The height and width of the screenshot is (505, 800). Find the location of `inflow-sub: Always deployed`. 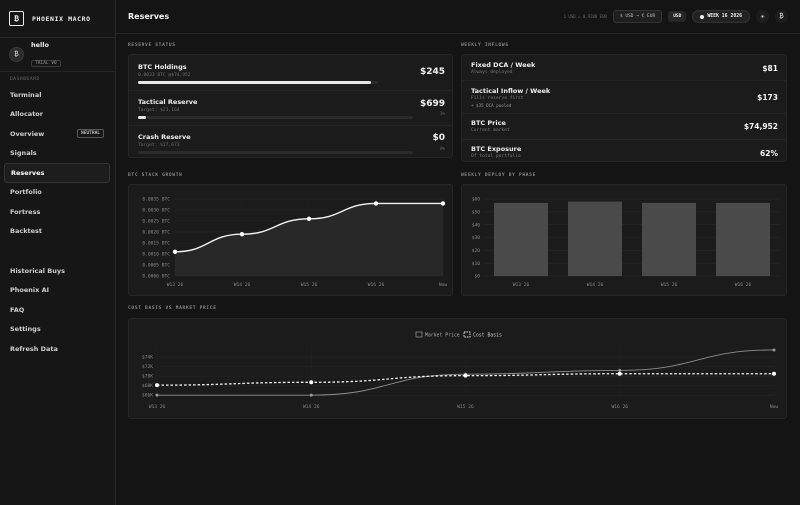

inflow-sub: Always deployed is located at coordinates (492, 72).